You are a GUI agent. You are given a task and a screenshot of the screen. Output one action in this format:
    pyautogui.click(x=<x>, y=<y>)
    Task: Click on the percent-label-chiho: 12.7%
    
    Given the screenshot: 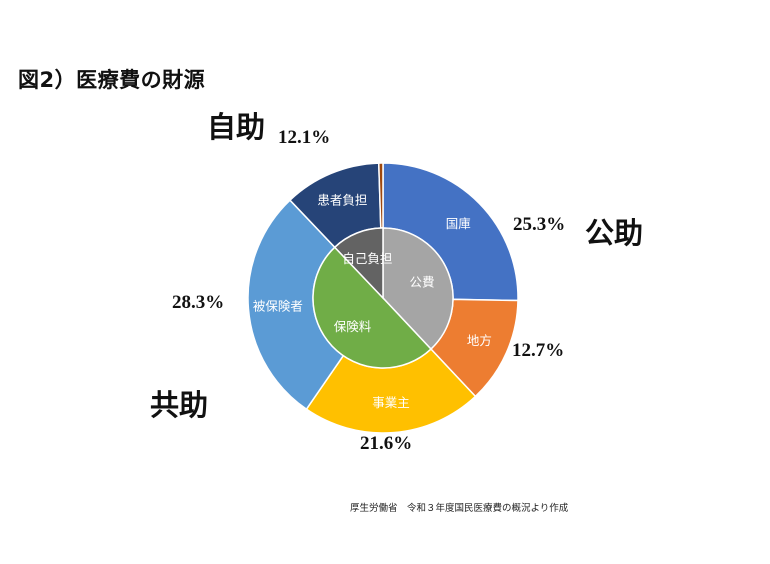 What is the action you would take?
    pyautogui.click(x=538, y=350)
    